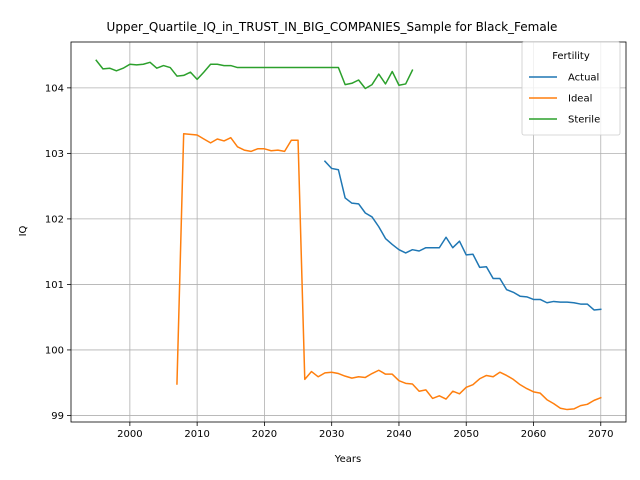 This screenshot has height=480, width=640. Describe the element at coordinates (600, 434) in the screenshot. I see `x-tick-label: 2070` at that location.